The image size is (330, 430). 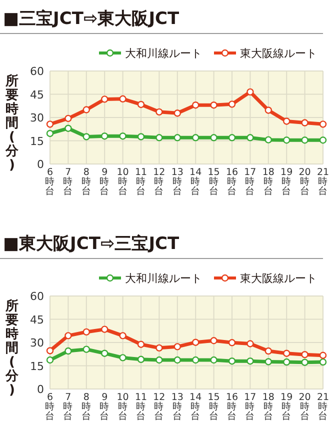 I want to click on chart-title: ■東大阪JCT⇨三宝JCT, so click(x=91, y=244).